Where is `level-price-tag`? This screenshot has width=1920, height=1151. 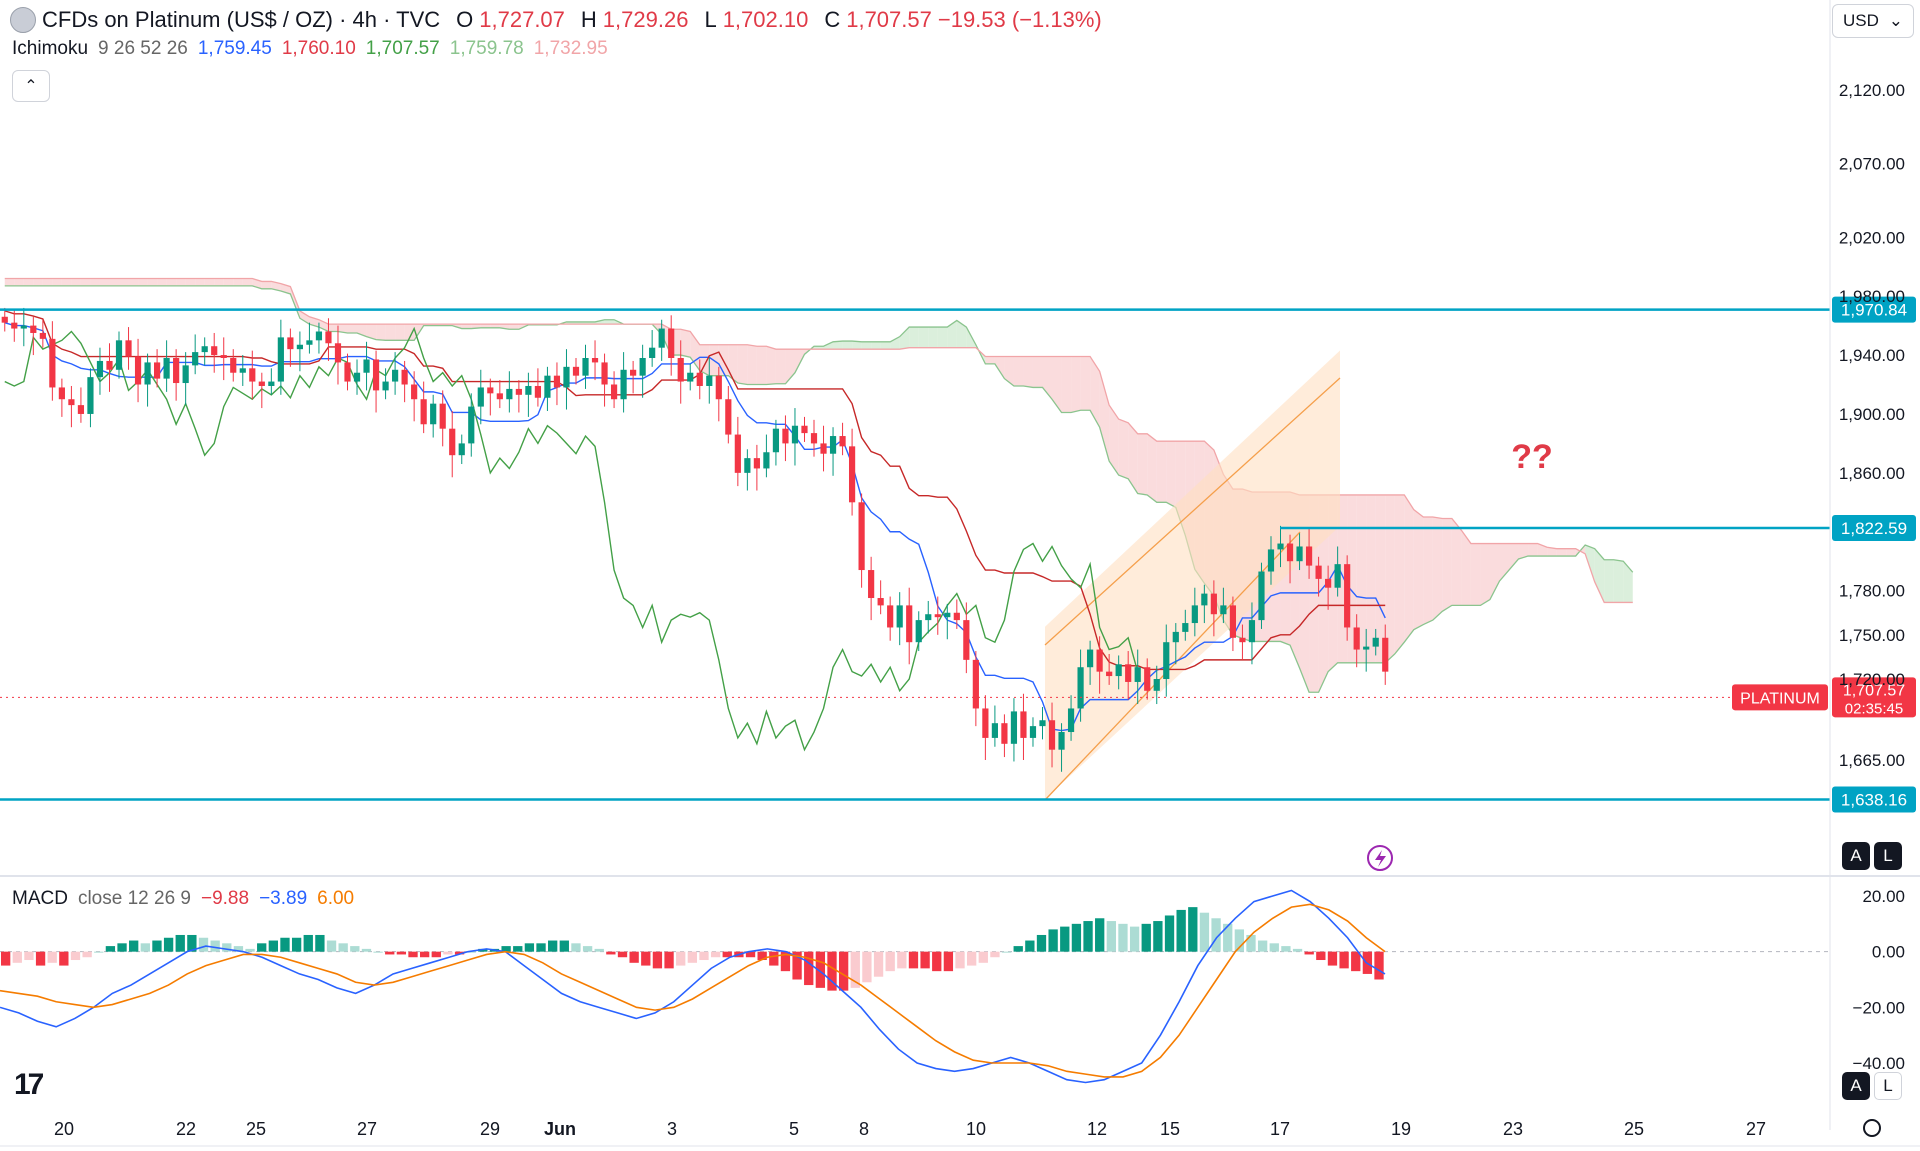
level-price-tag is located at coordinates (1874, 799).